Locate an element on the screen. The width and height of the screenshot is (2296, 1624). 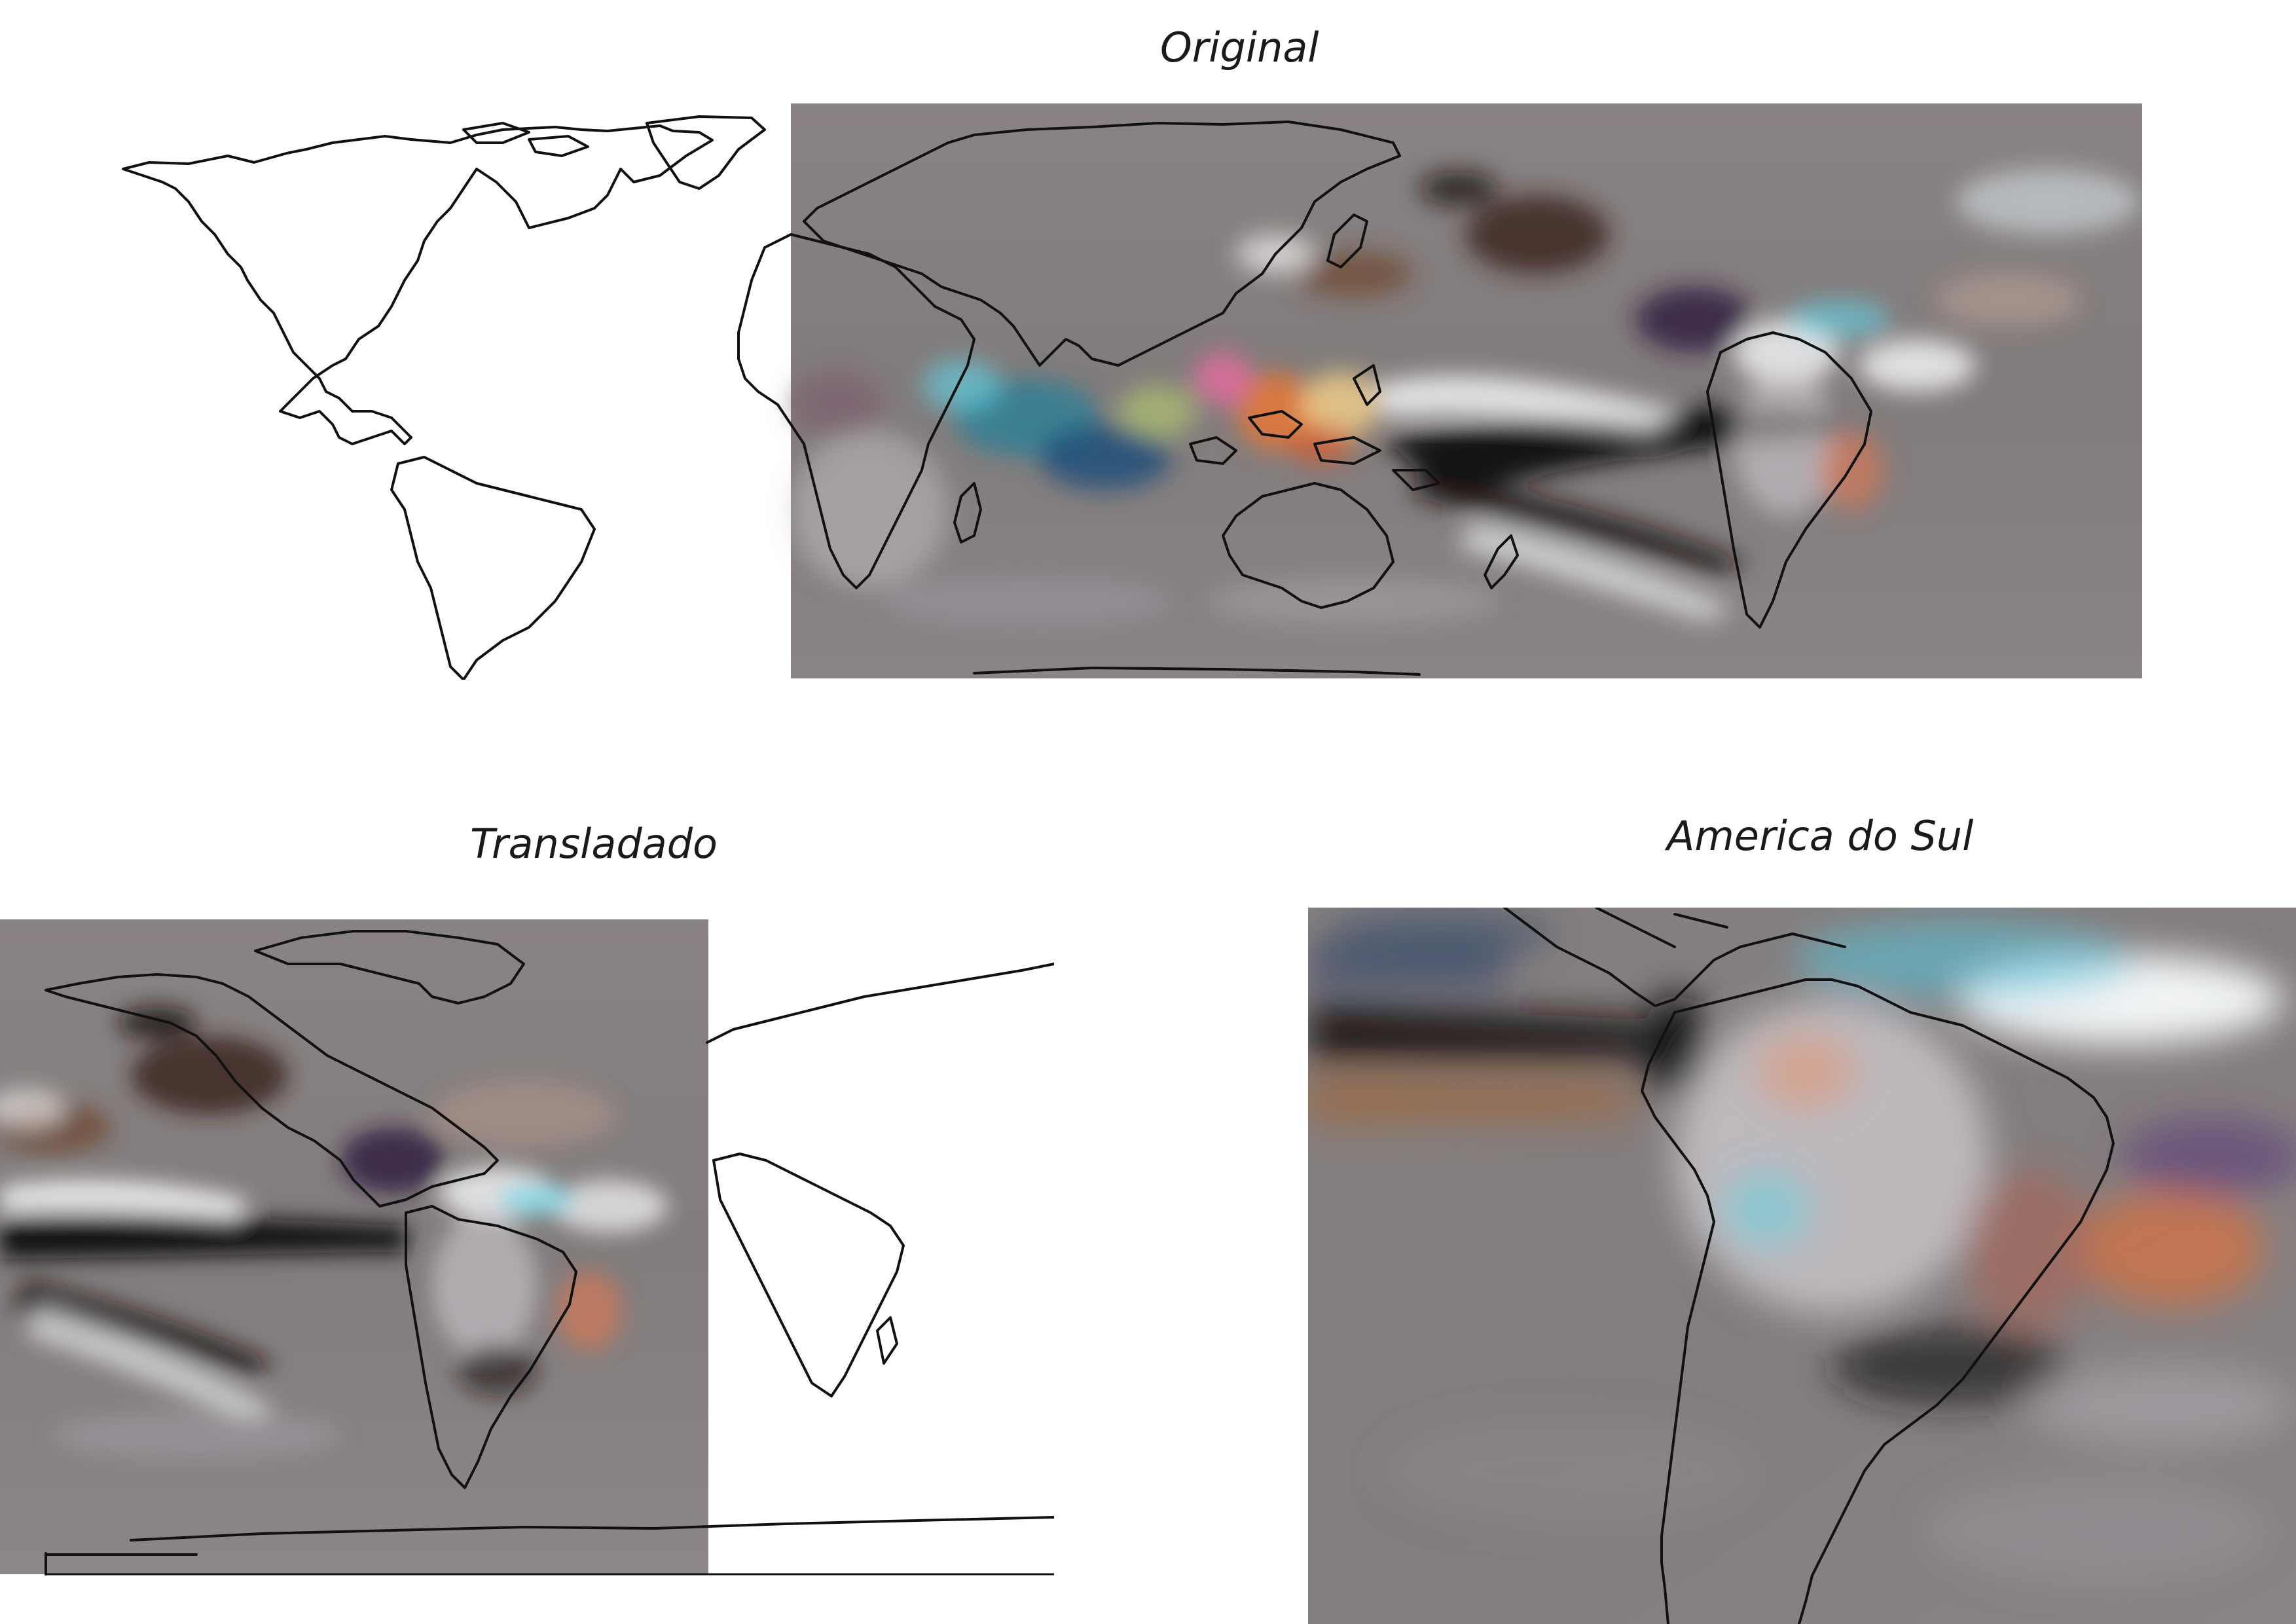
coastline-map-south-america is located at coordinates (1809, 1266).